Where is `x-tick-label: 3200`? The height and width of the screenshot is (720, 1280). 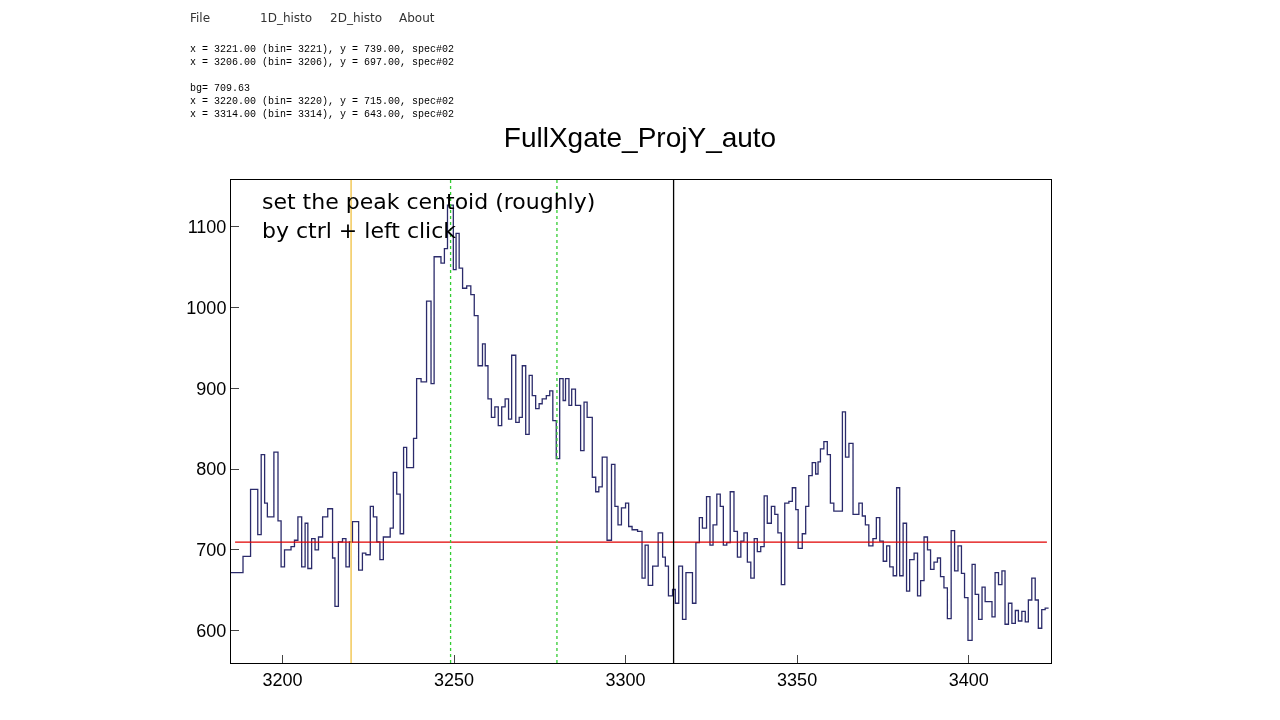 x-tick-label: 3200 is located at coordinates (282, 679).